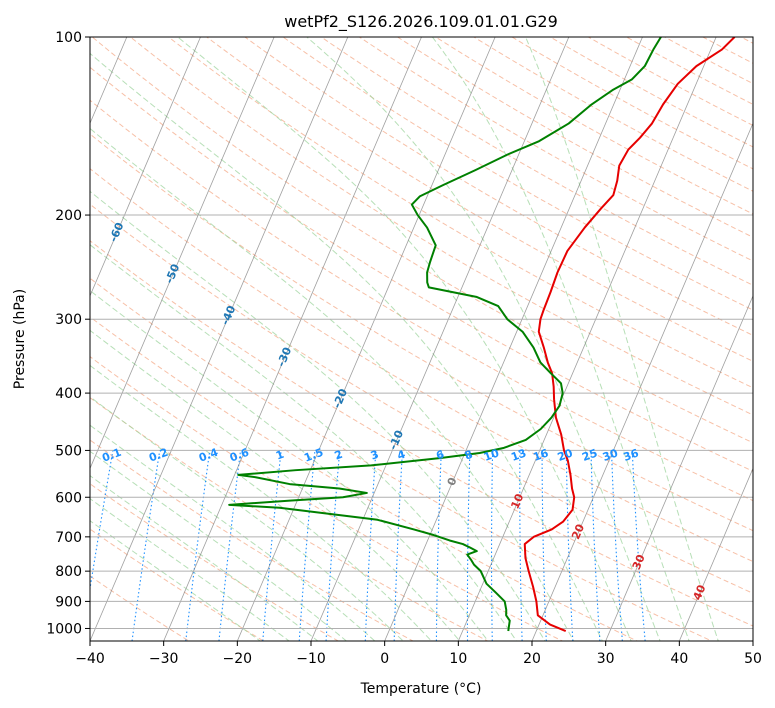  What do you see at coordinates (540, 455) in the screenshot?
I see `mixing-ratio-label: 16` at bounding box center [540, 455].